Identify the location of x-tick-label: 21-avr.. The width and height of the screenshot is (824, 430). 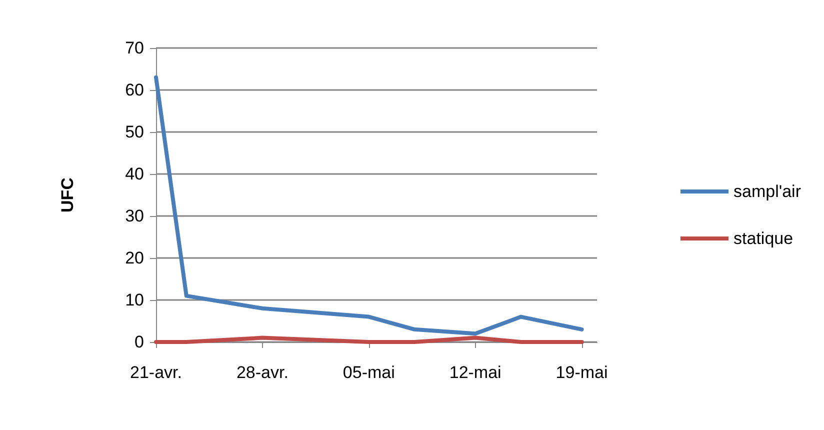
(156, 372).